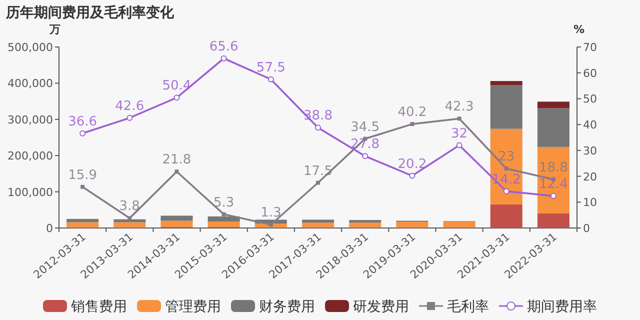  What do you see at coordinates (287, 307) in the screenshot?
I see `legend-label: 财务费用` at bounding box center [287, 307].